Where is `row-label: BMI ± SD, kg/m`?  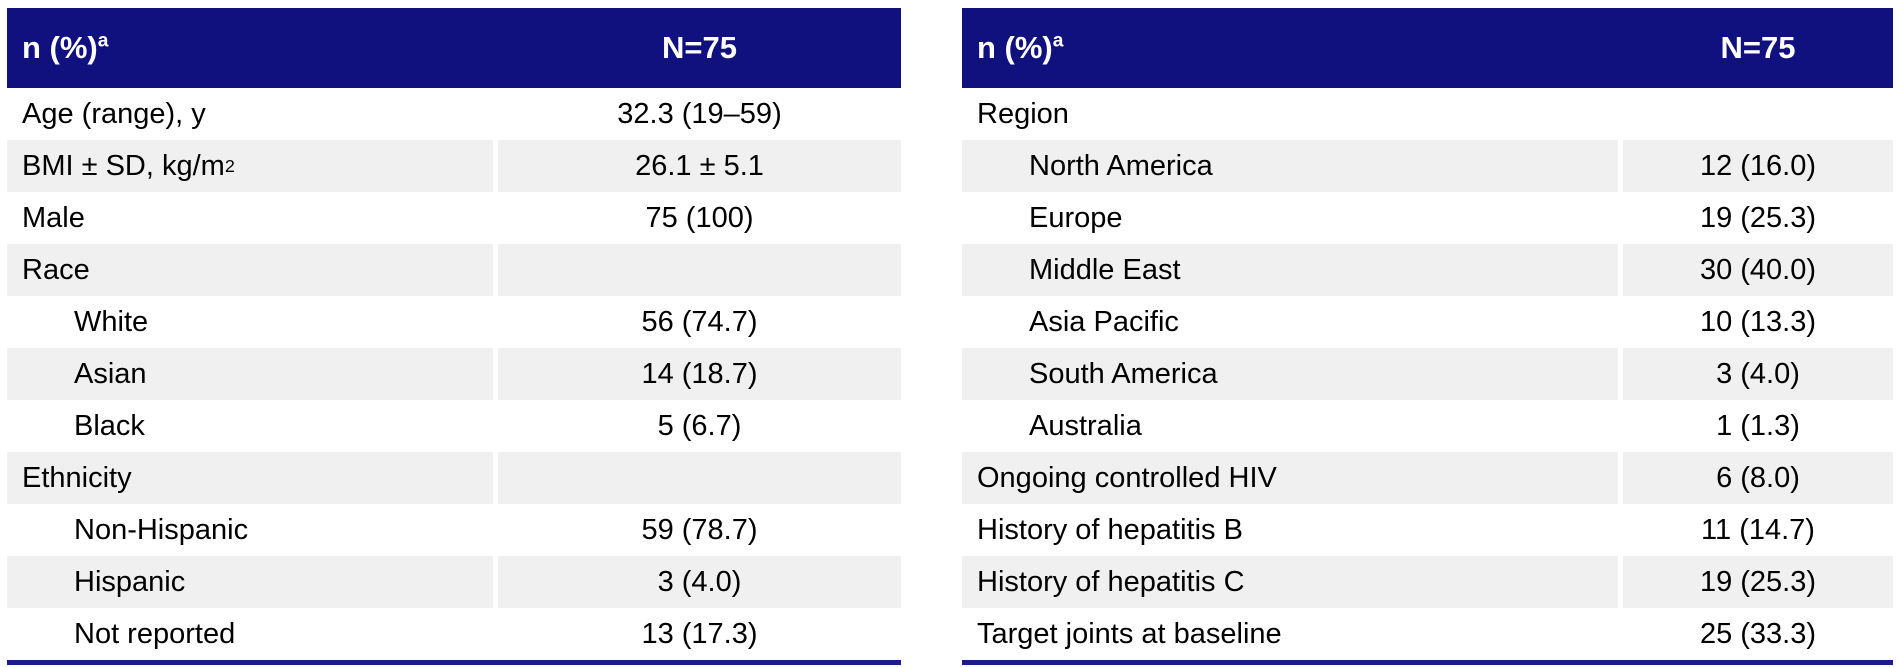 row-label: BMI ± SD, kg/m is located at coordinates (123, 165).